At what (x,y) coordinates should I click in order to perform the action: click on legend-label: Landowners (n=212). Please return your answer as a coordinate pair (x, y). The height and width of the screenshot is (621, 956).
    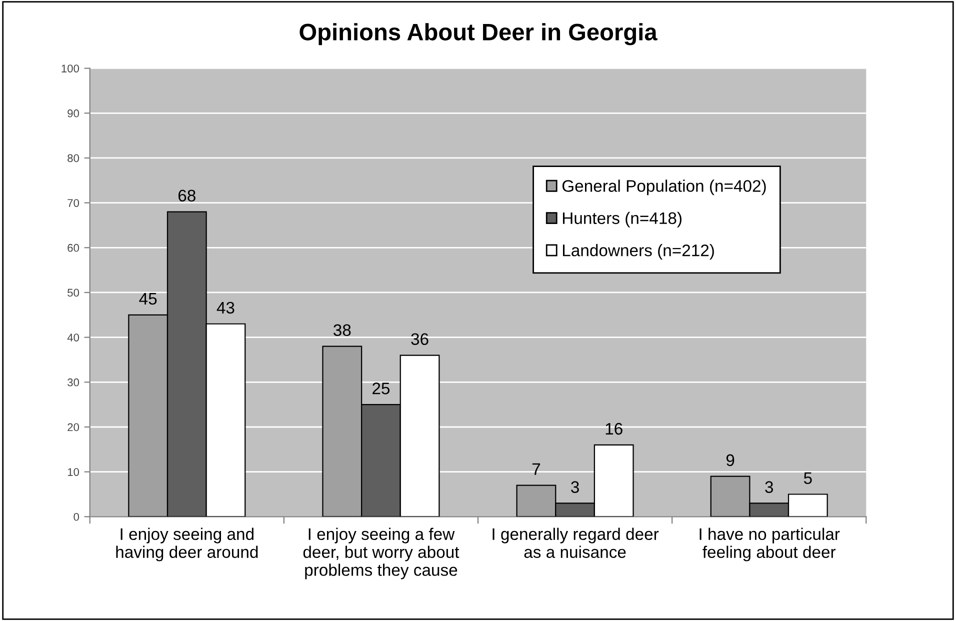
    Looking at the image, I should click on (638, 252).